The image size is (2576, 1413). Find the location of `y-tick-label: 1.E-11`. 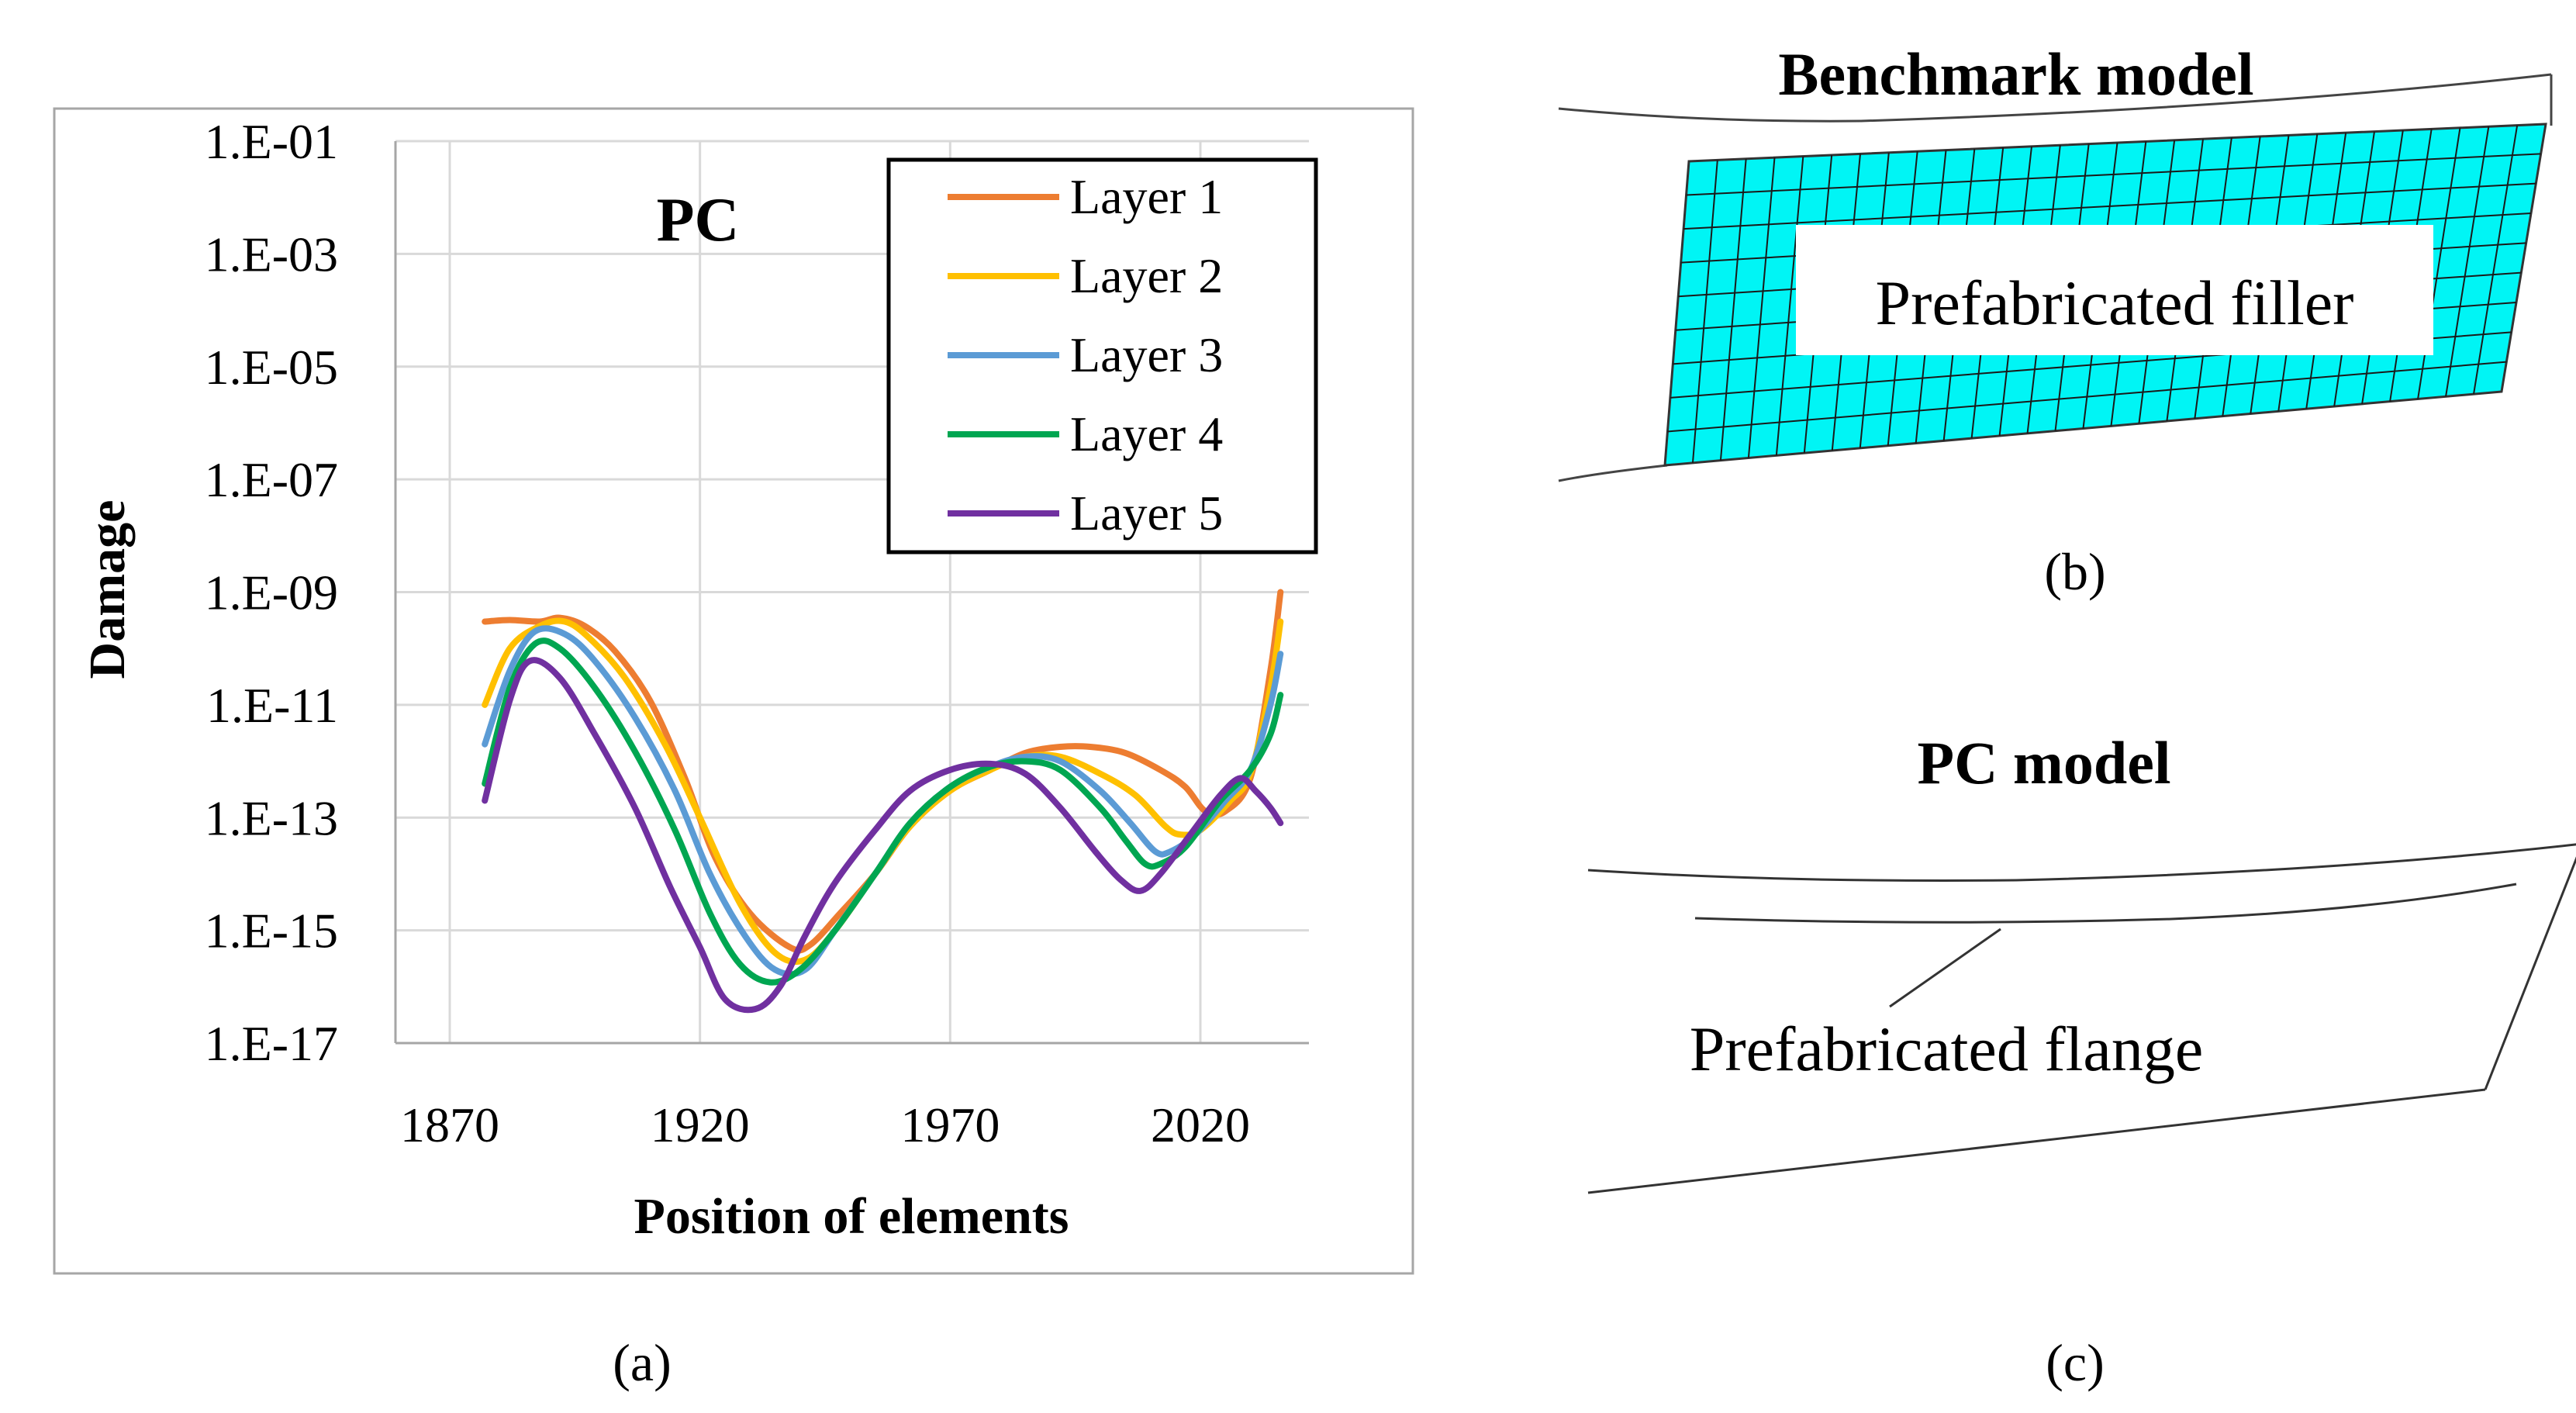

y-tick-label: 1.E-11 is located at coordinates (272, 705).